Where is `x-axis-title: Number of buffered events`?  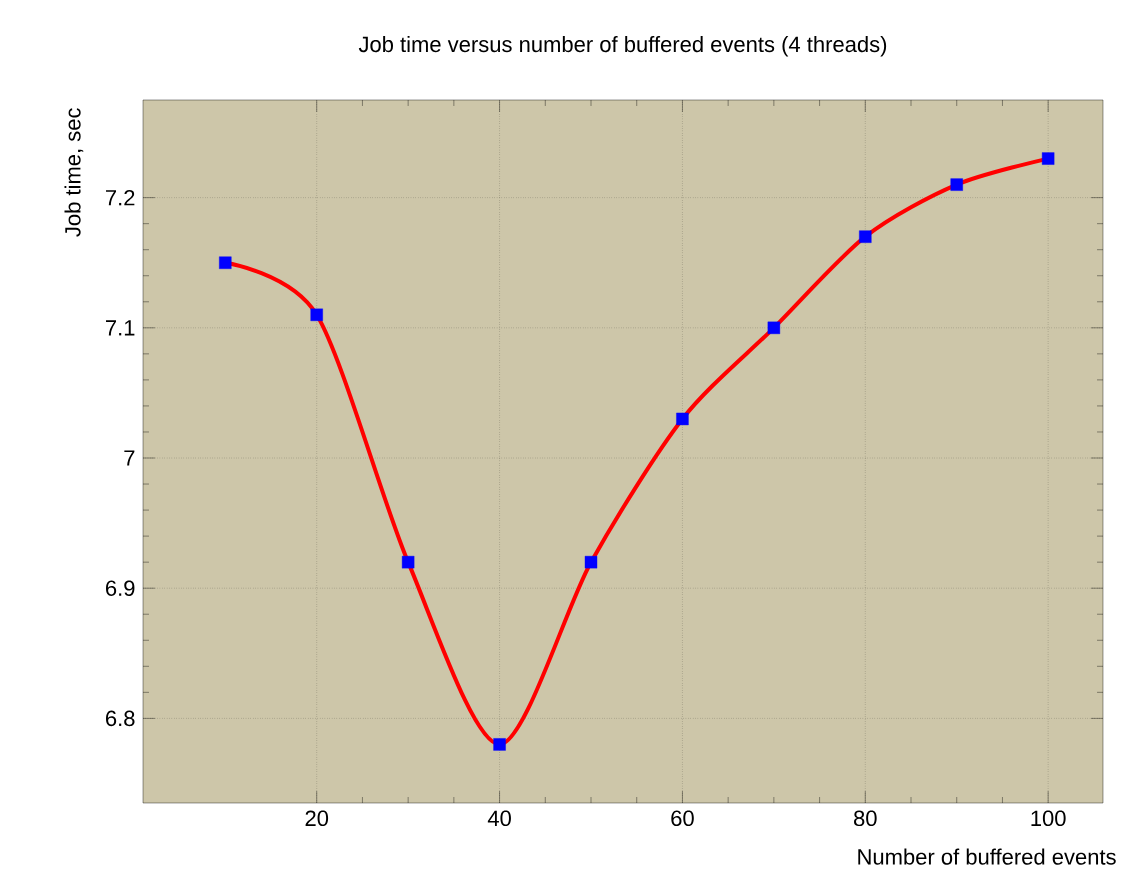 x-axis-title: Number of buffered events is located at coordinates (987, 856).